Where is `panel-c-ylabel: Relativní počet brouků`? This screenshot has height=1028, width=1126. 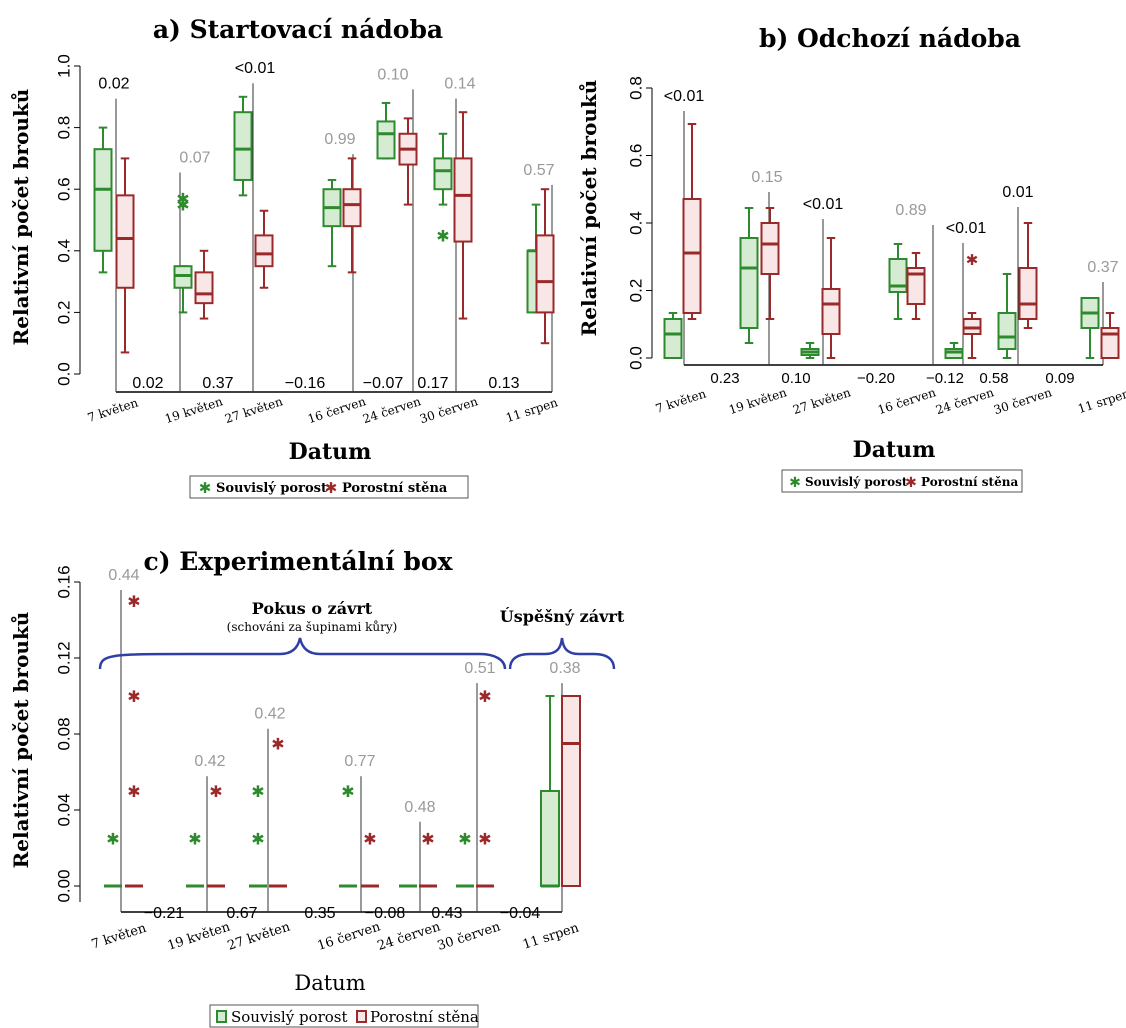
panel-c-ylabel: Relativní počet brouků is located at coordinates (21, 740).